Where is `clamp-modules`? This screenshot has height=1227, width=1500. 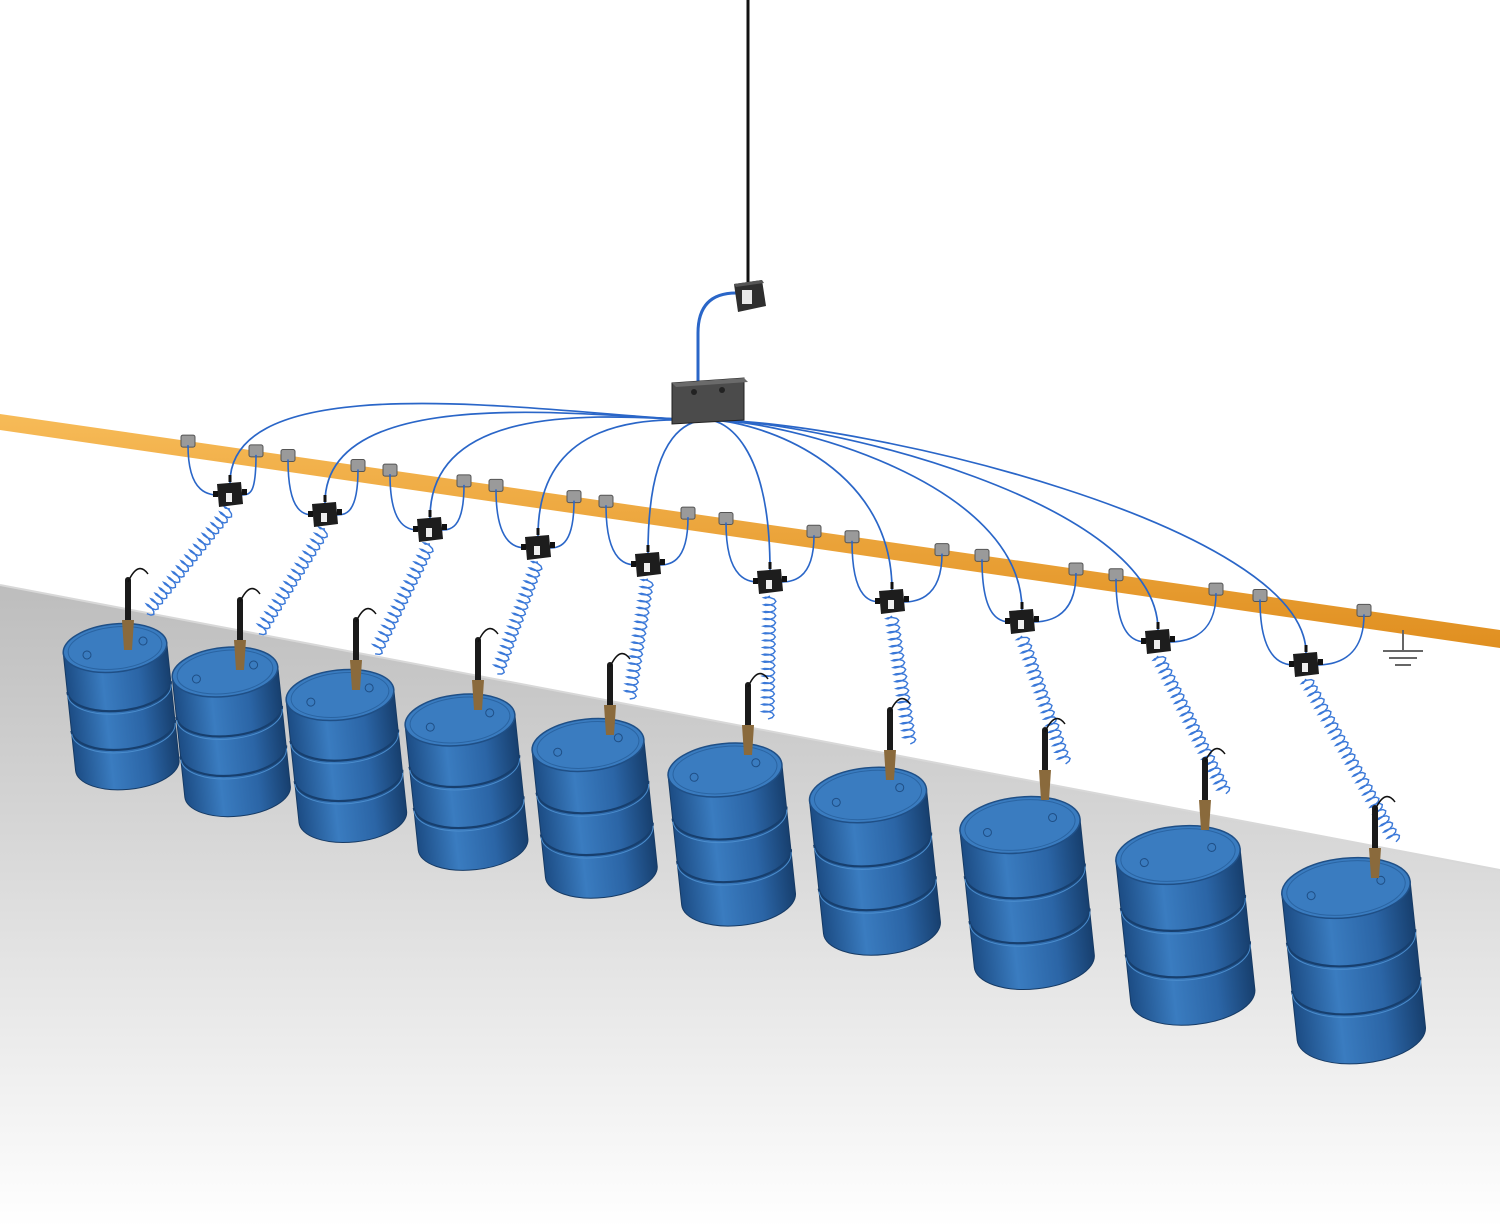
clamp-modules is located at coordinates (768, 576).